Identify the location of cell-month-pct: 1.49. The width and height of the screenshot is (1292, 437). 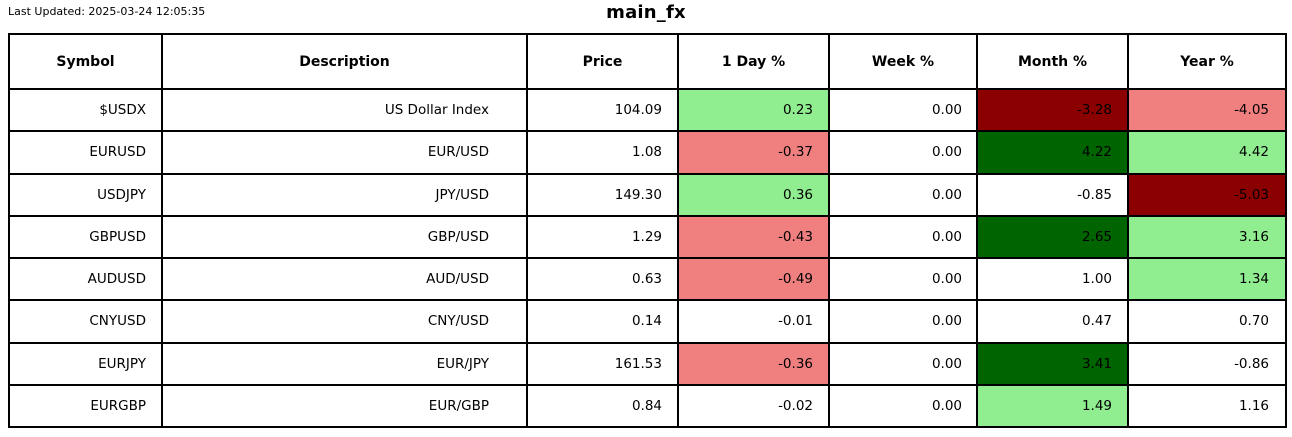
(1052, 406).